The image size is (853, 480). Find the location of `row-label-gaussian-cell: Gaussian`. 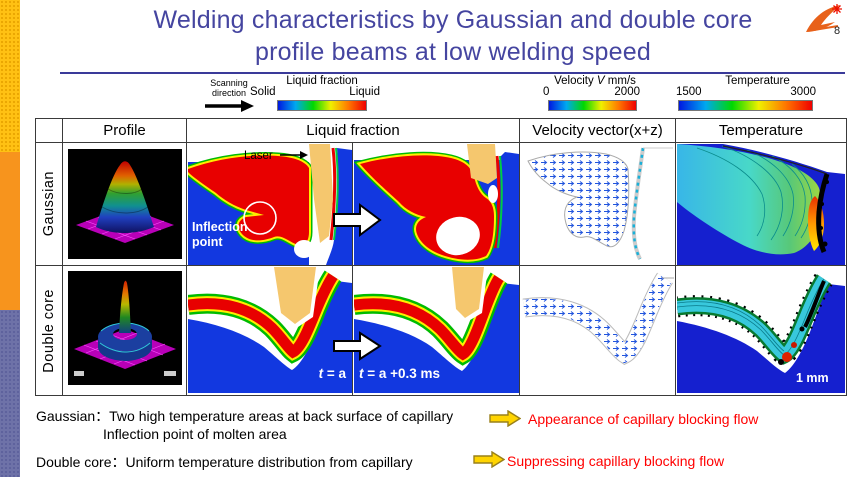

row-label-gaussian-cell: Gaussian is located at coordinates (49, 204).